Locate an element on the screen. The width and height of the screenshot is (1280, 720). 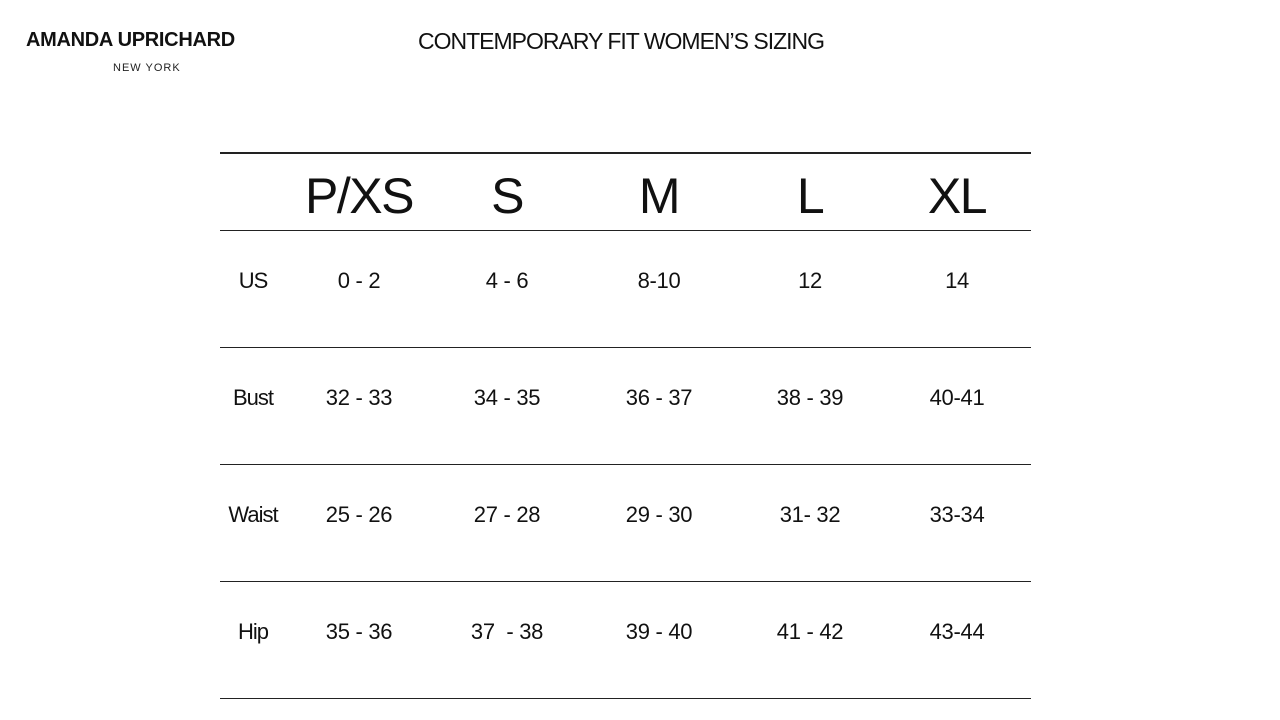
table-cell: 39 - 40 is located at coordinates (659, 631).